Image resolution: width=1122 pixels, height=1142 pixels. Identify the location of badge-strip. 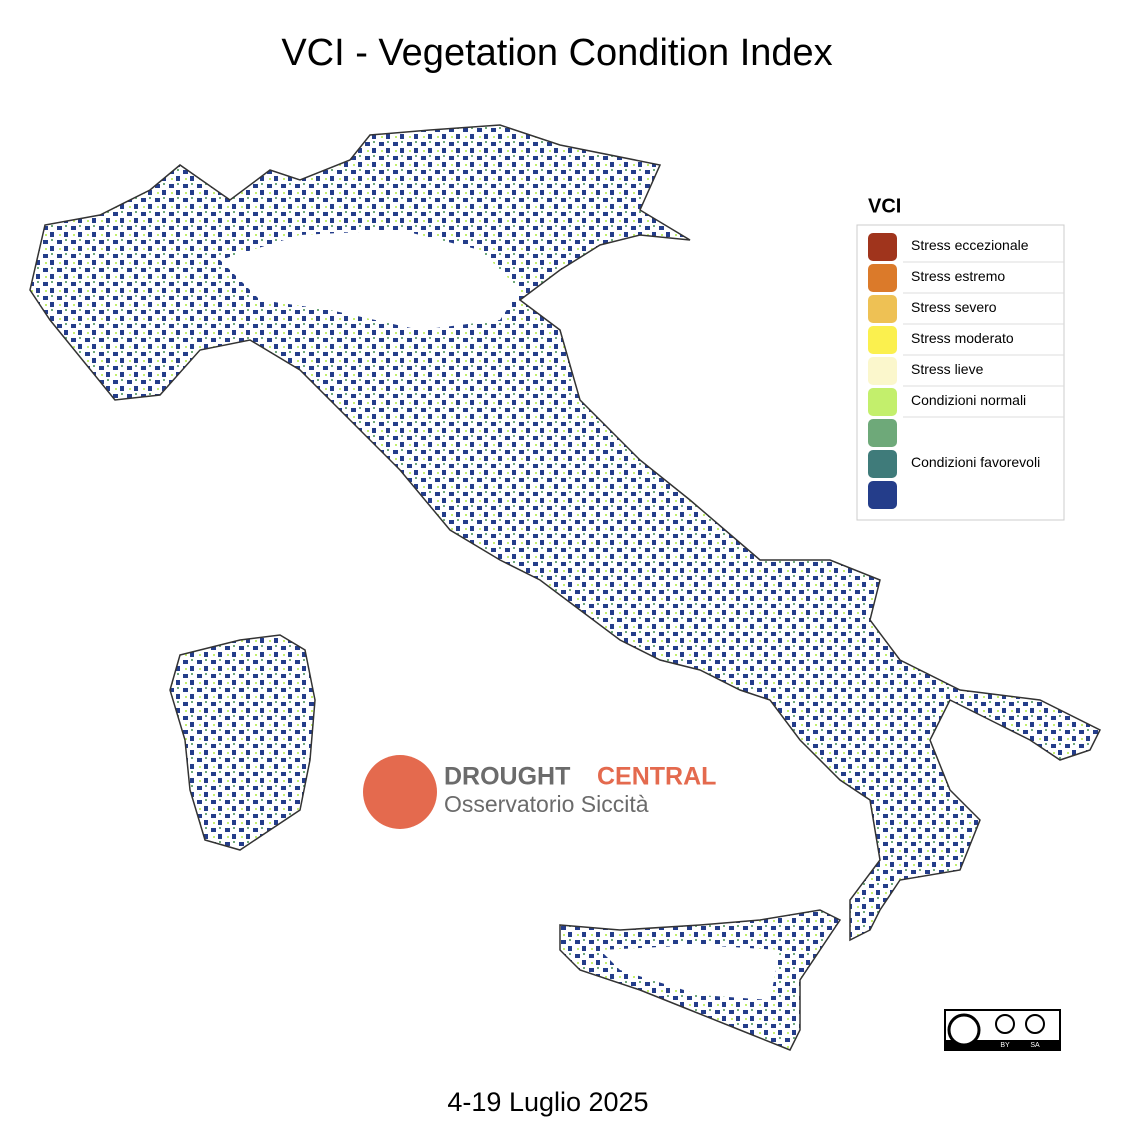
(1002, 1045).